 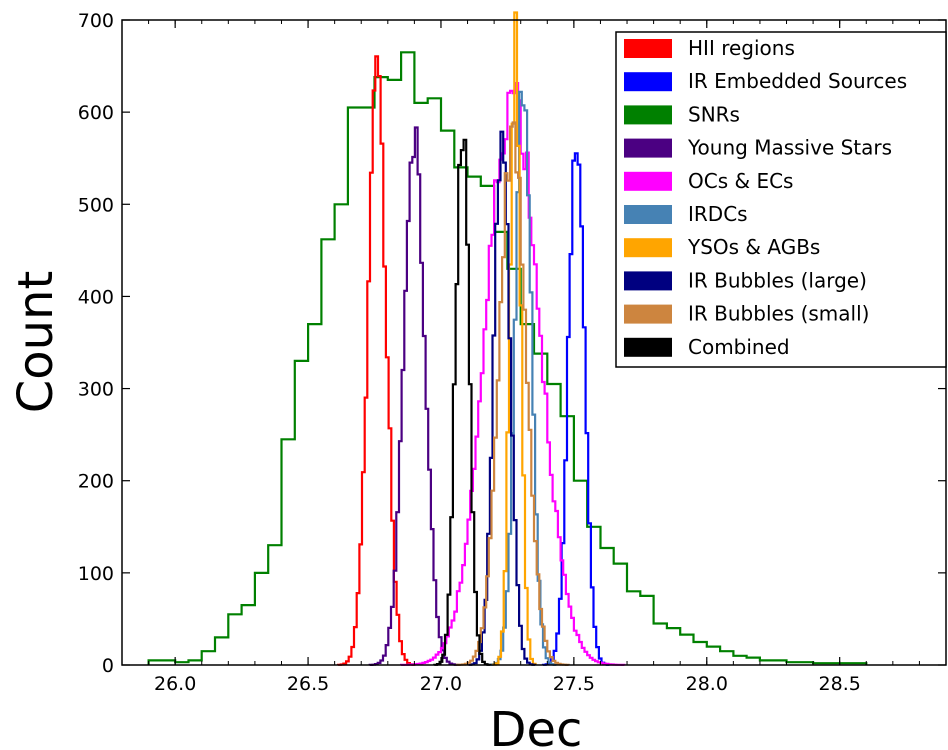 I want to click on y-tick-label: 600, so click(x=96, y=113).